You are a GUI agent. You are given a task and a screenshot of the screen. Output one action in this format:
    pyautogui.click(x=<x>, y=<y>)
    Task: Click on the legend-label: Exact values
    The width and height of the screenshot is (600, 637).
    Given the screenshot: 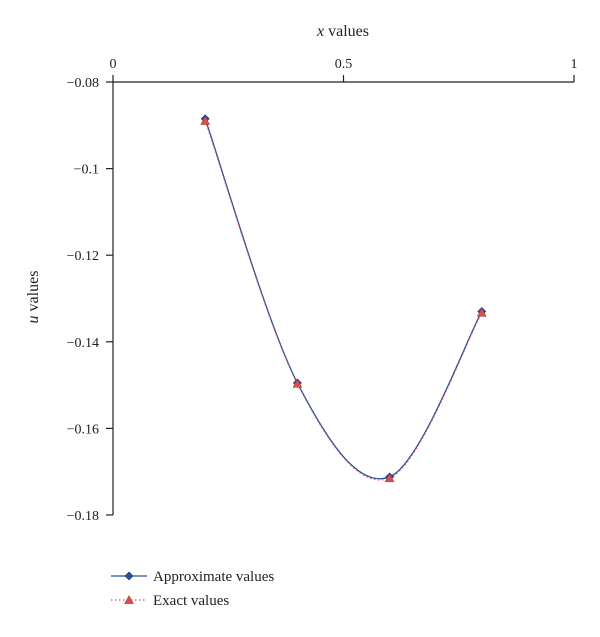 What is the action you would take?
    pyautogui.click(x=191, y=601)
    